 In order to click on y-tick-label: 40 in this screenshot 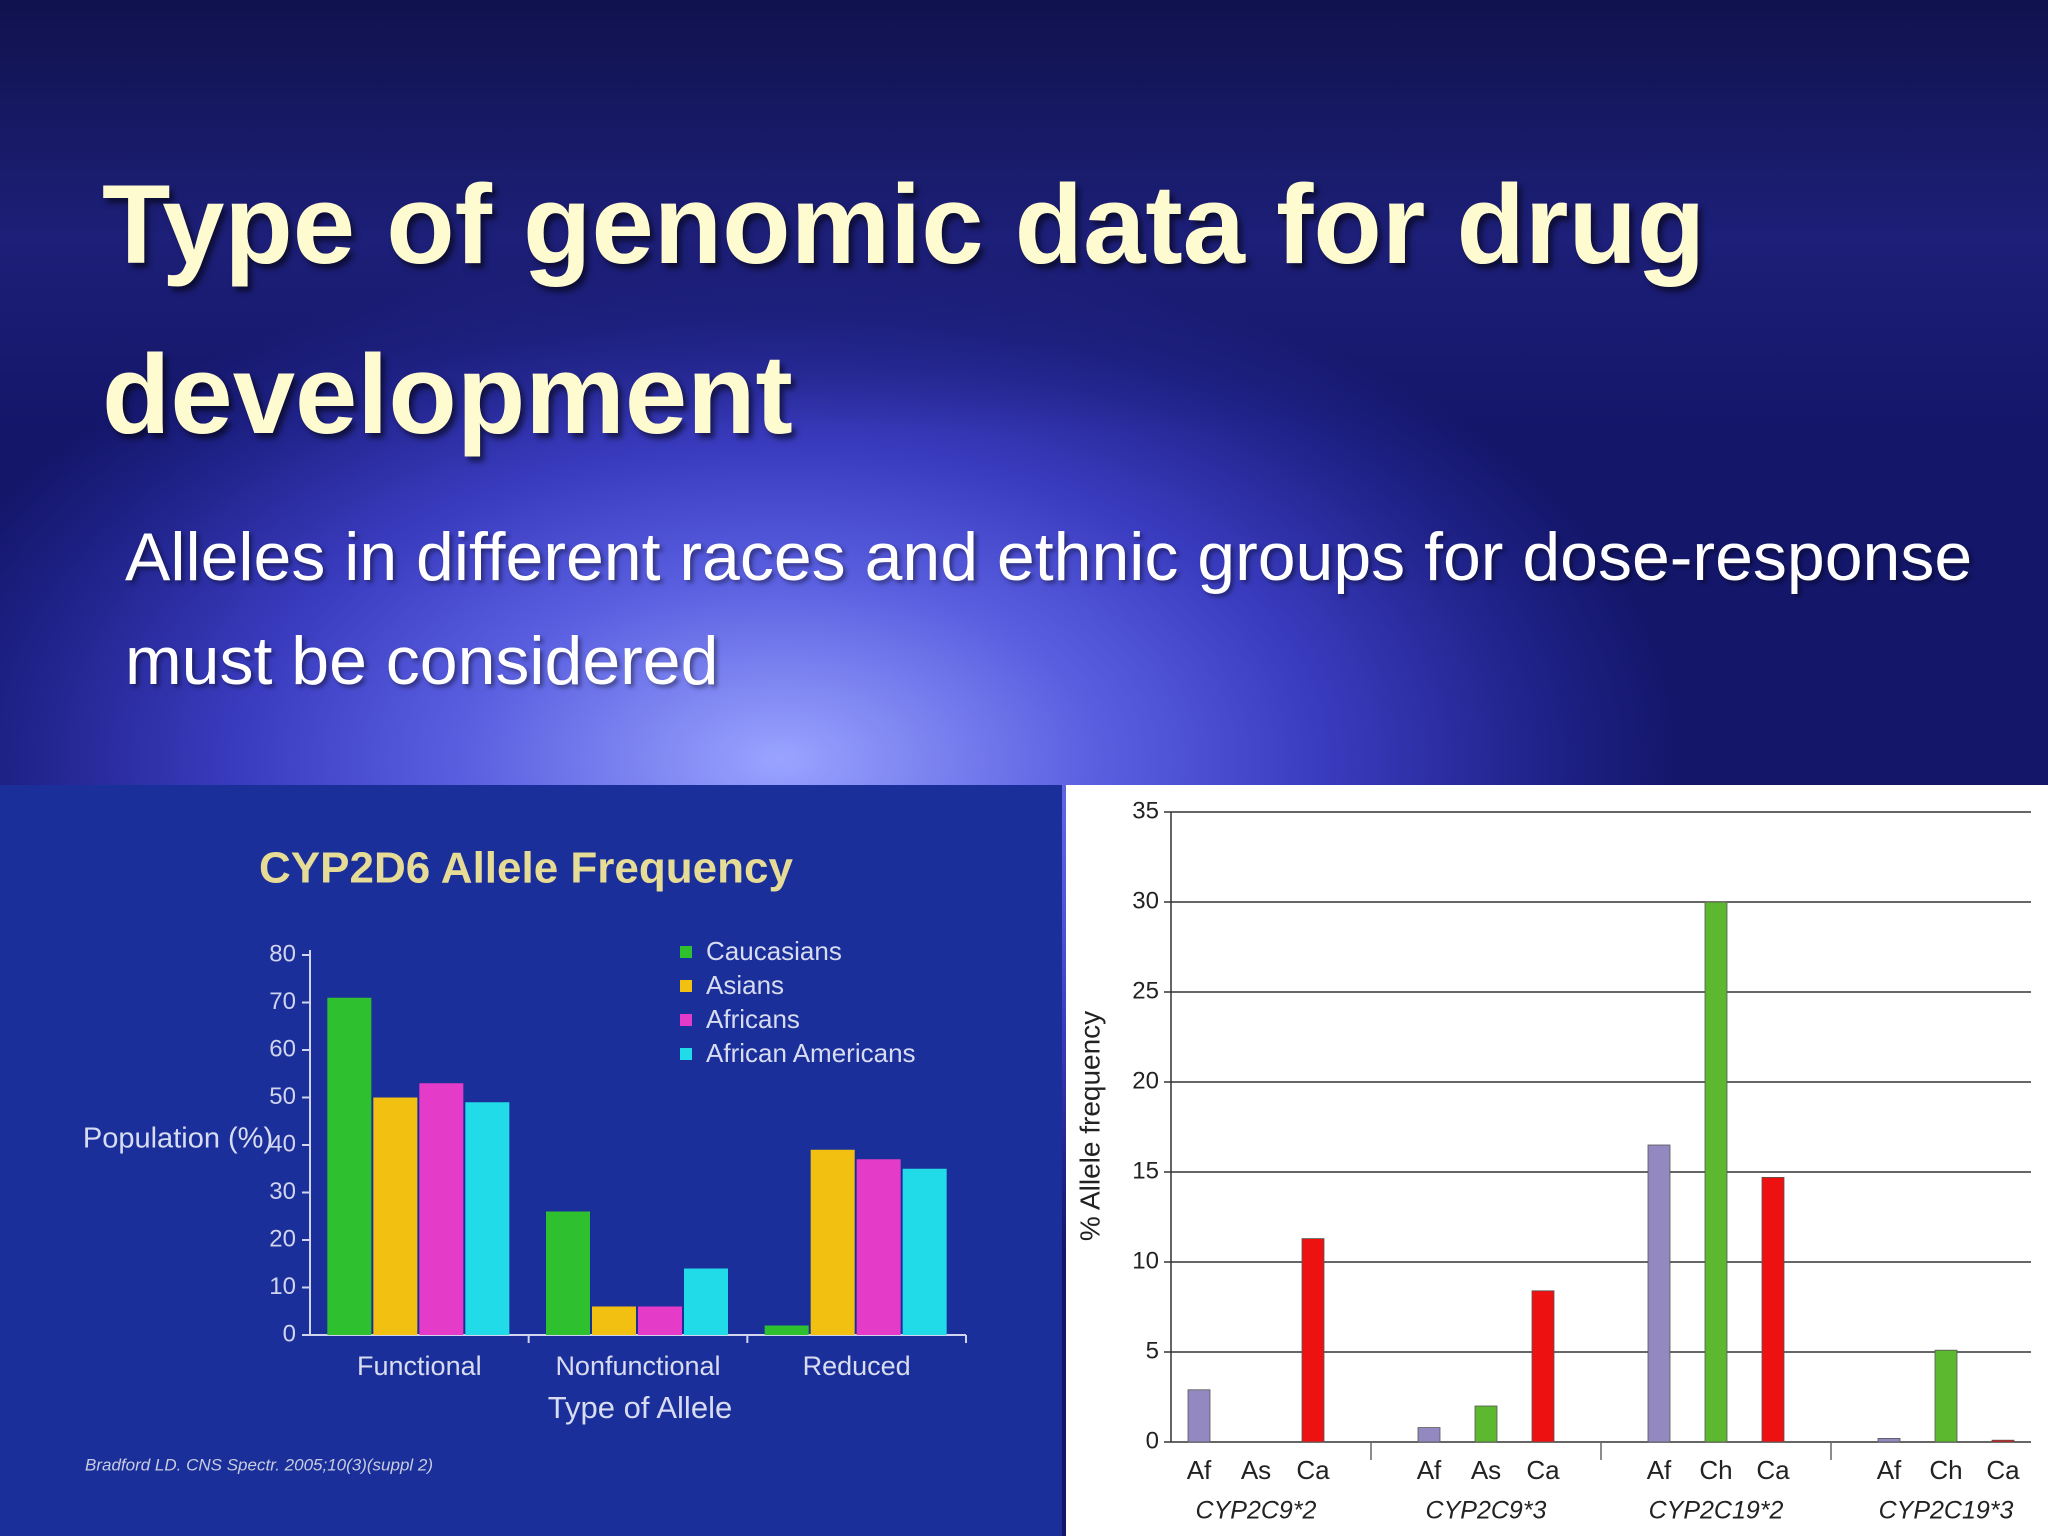, I will do `click(282, 1143)`.